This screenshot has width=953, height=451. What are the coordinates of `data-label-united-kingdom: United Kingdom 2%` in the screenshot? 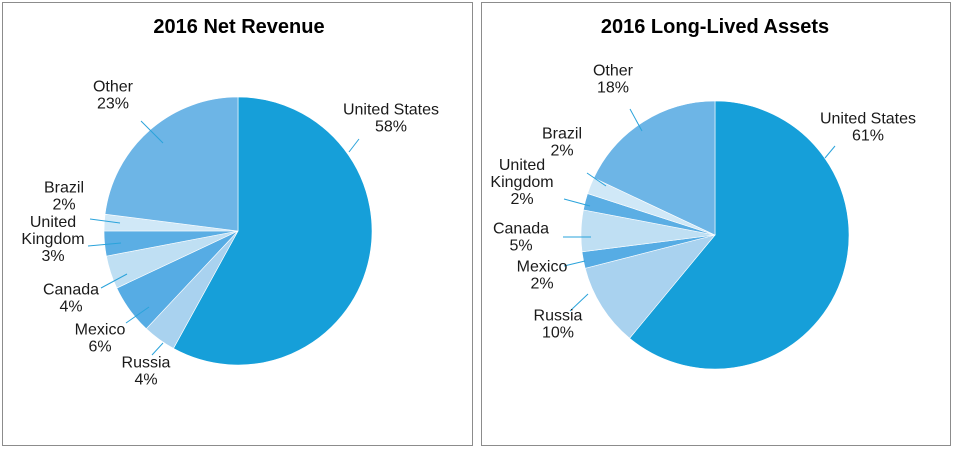 It's located at (521, 182).